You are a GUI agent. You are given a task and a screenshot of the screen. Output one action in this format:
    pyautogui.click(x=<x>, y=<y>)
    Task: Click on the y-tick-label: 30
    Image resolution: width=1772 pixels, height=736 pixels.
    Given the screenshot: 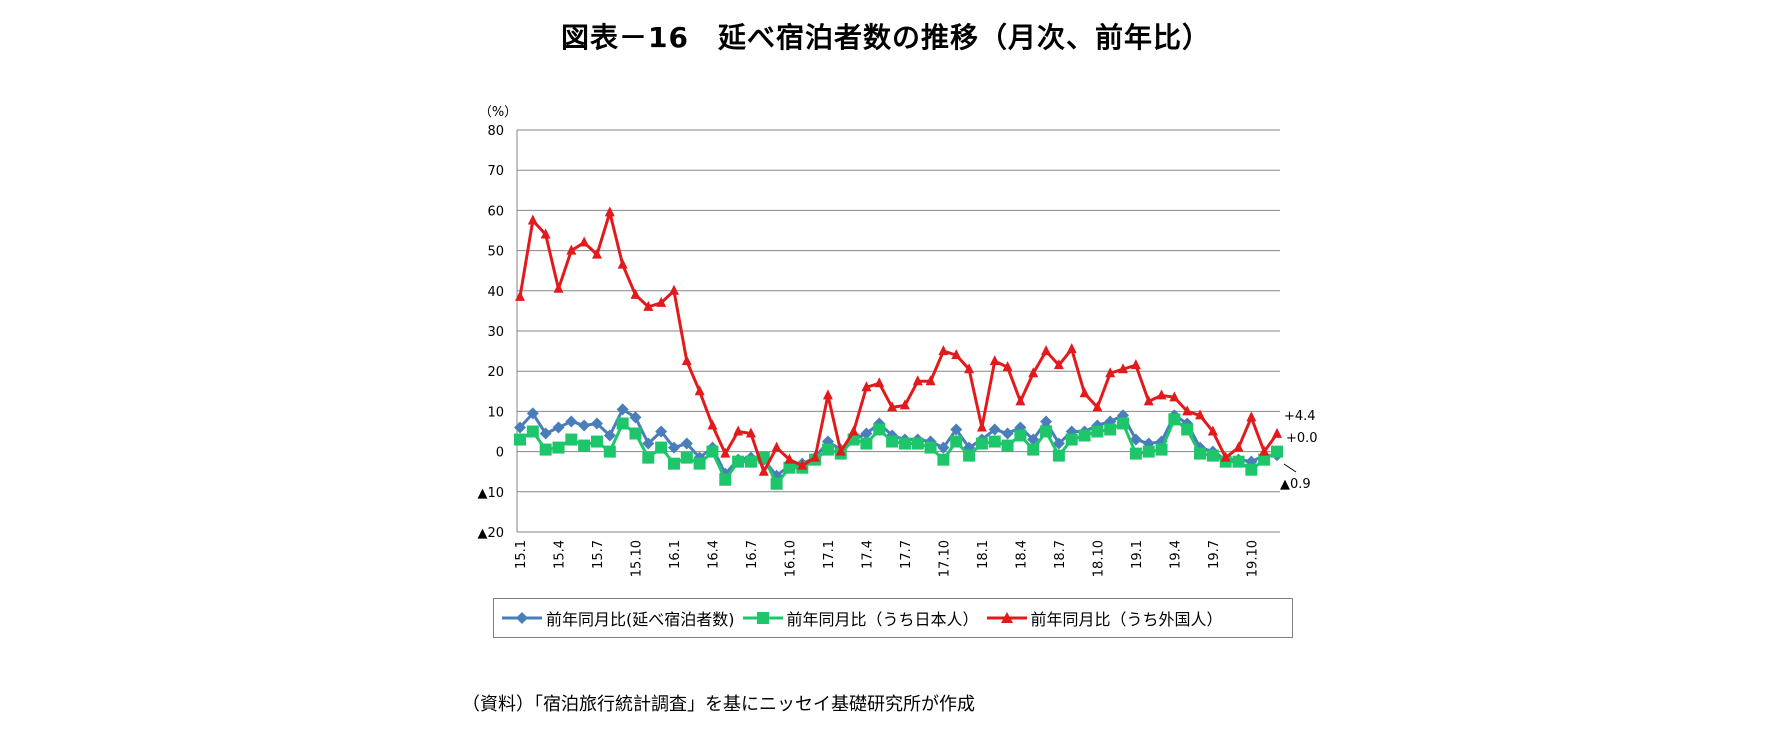 What is the action you would take?
    pyautogui.click(x=495, y=332)
    